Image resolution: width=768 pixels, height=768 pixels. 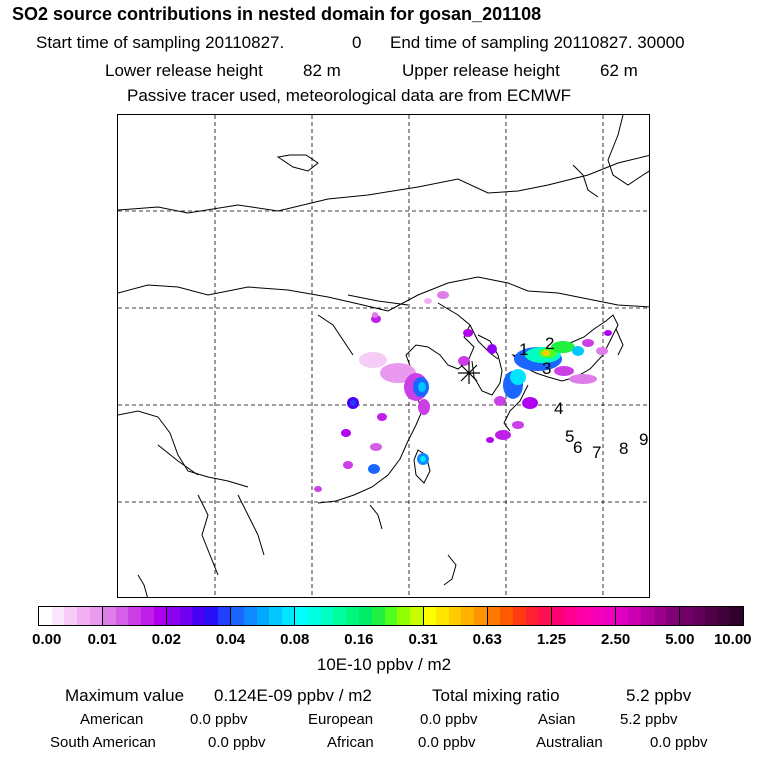 I want to click on upper-release-label: Upper release height, so click(x=481, y=70).